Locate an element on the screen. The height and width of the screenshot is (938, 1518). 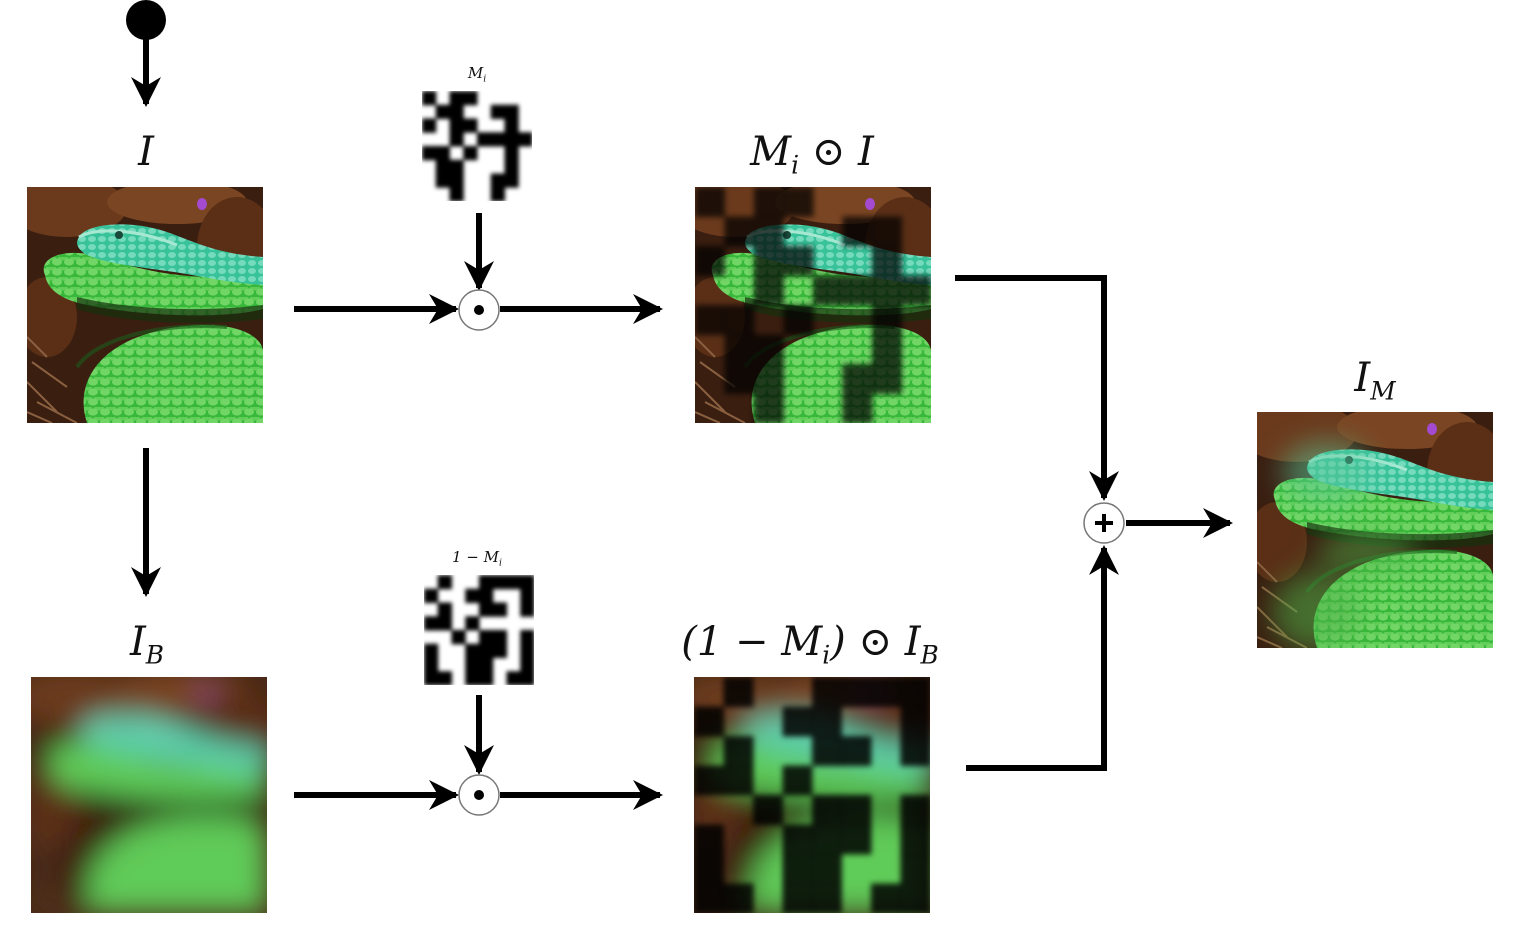
masked-input-label-rest: ⊙ I is located at coordinates (836, 152).